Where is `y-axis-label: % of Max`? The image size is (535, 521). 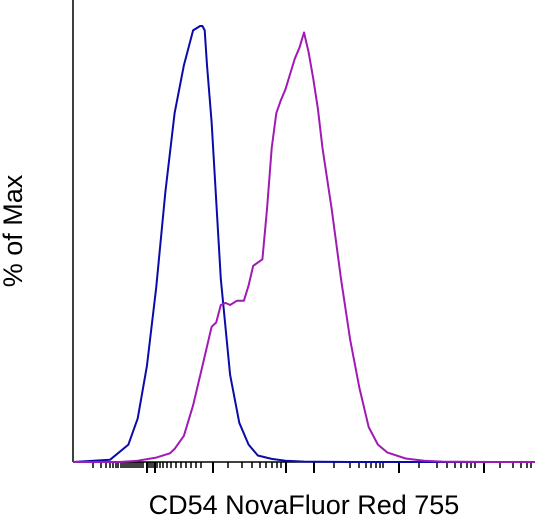 y-axis-label: % of Max is located at coordinates (14, 230).